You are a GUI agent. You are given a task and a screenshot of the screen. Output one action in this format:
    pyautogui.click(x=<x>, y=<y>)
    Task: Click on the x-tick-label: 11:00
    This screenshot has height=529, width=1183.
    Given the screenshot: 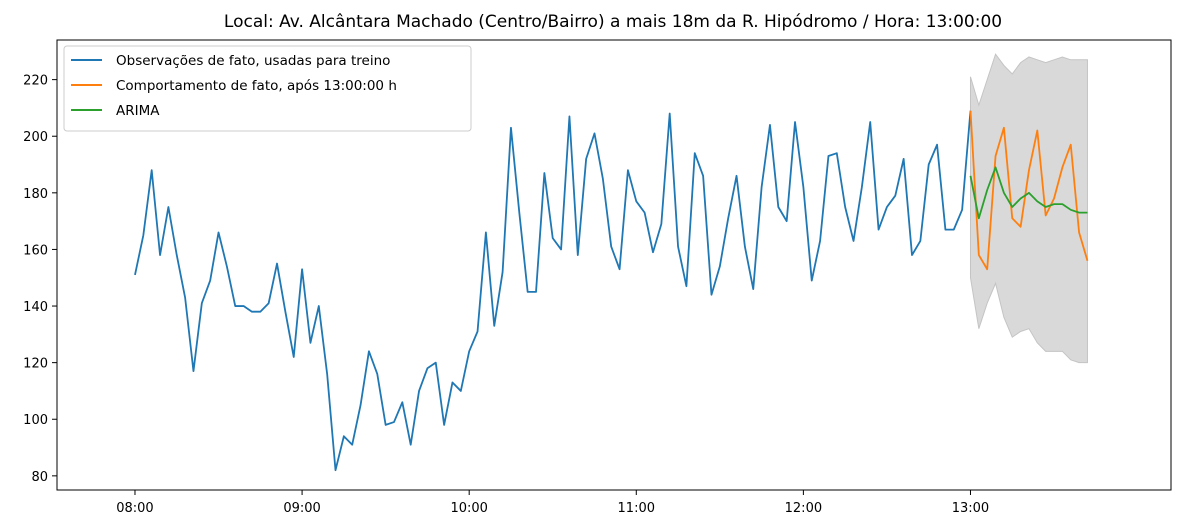 What is the action you would take?
    pyautogui.click(x=636, y=508)
    